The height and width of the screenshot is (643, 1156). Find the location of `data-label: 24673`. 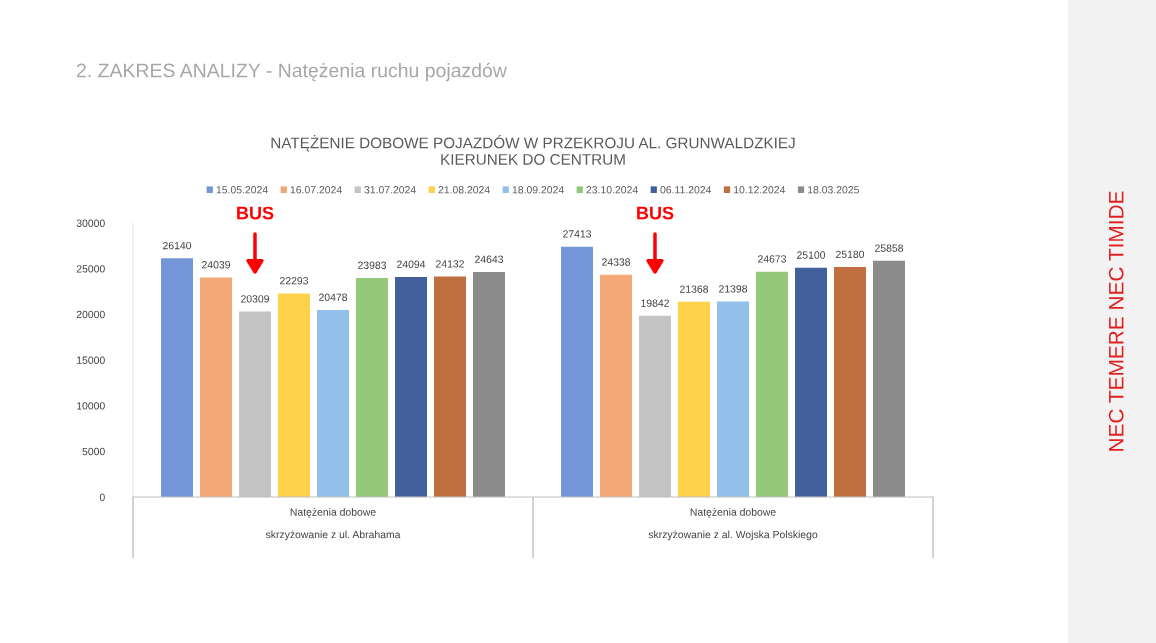

data-label: 24673 is located at coordinates (772, 259).